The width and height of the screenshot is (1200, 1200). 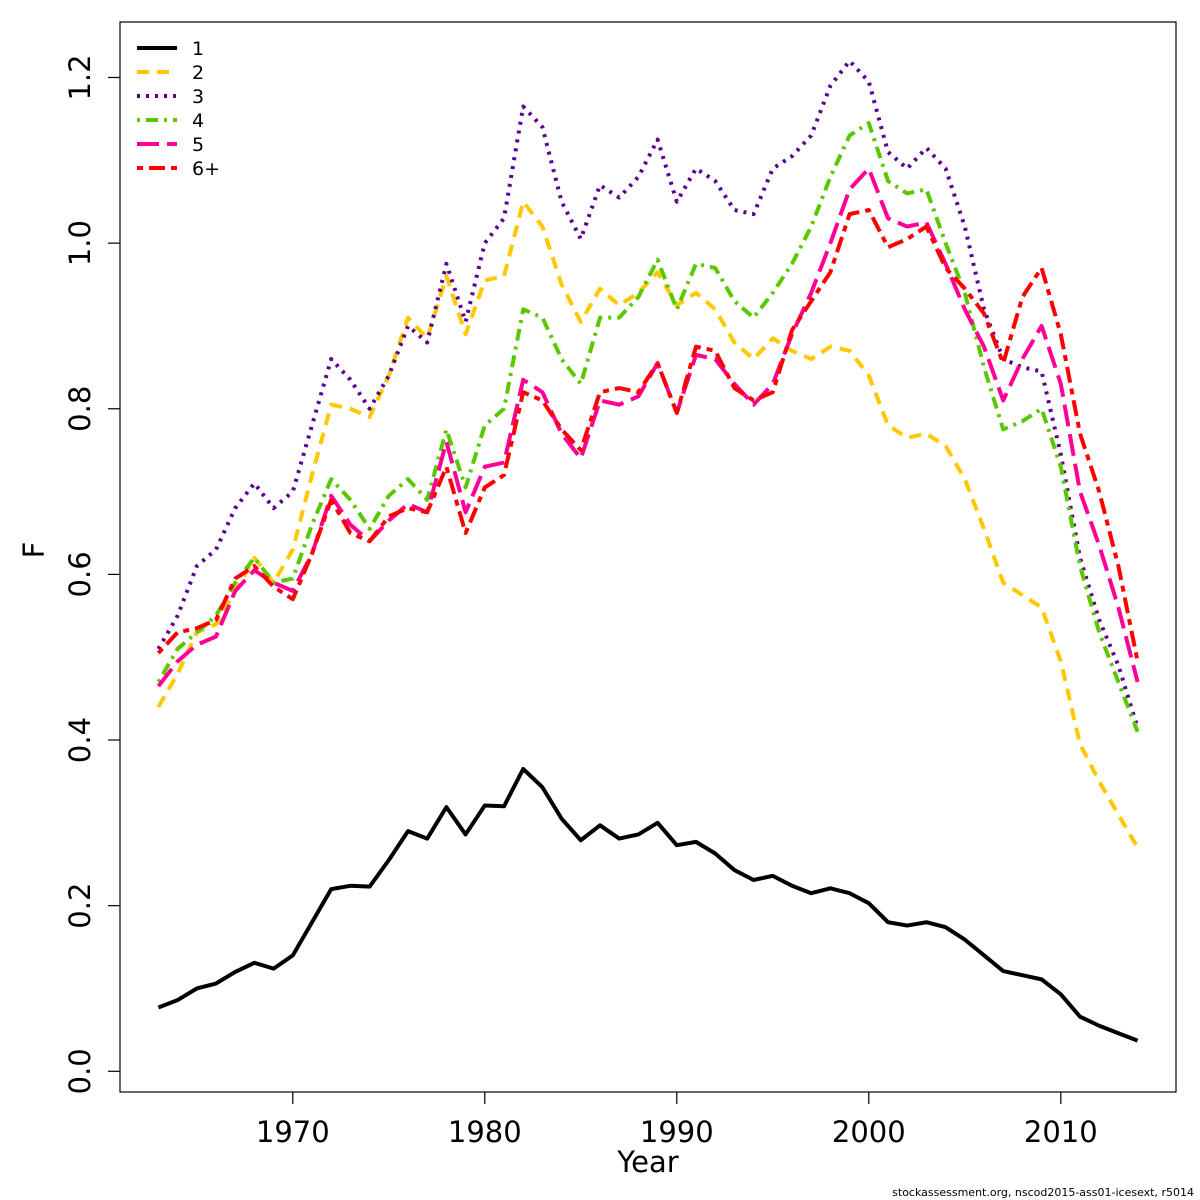 What do you see at coordinates (198, 73) in the screenshot?
I see `legend-label: 2` at bounding box center [198, 73].